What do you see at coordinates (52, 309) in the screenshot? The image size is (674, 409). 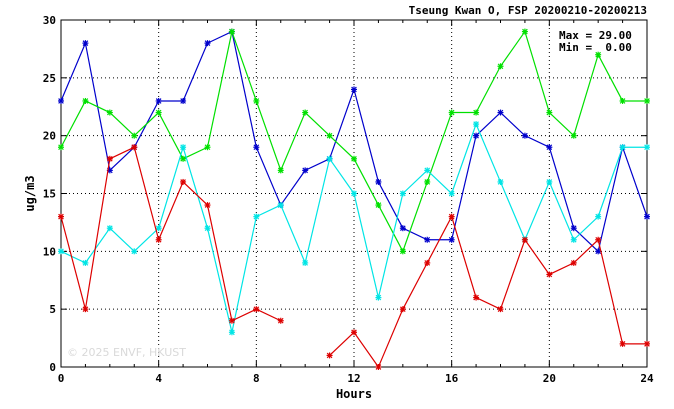 I see `y-tick-label: 5` at bounding box center [52, 309].